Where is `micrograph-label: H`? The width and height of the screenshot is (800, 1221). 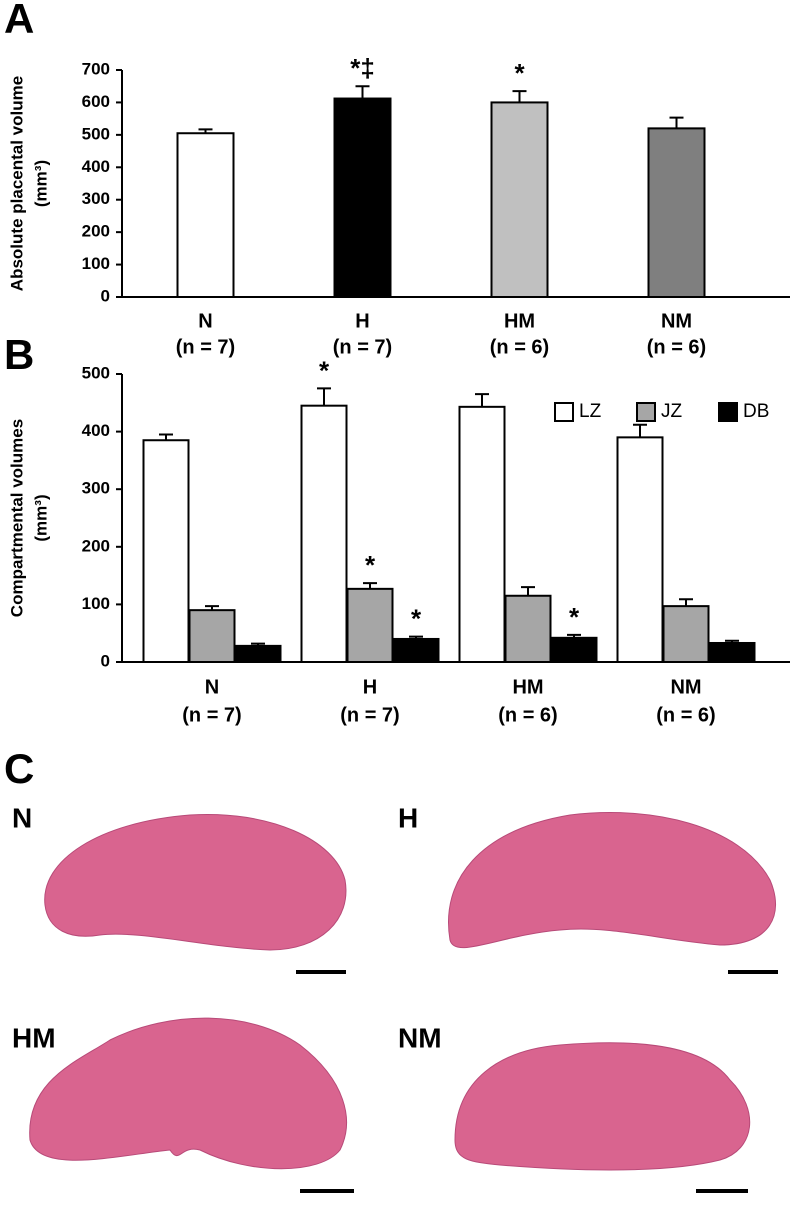 micrograph-label: H is located at coordinates (408, 817).